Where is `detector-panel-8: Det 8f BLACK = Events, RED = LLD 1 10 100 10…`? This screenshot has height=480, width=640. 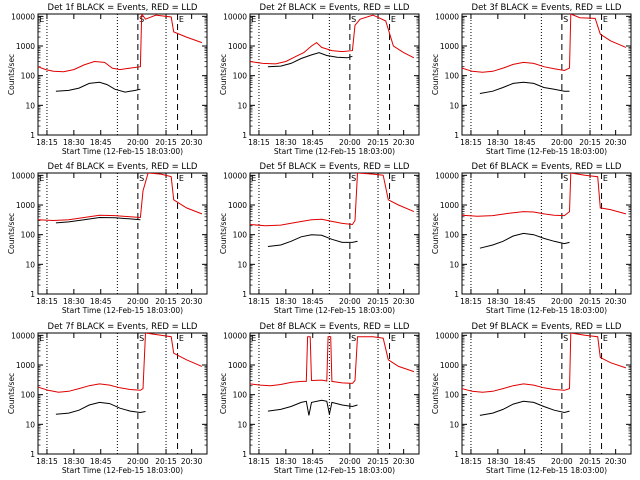
detector-panel-8: Det 8f BLACK = Events, RED = LLD 1 10 100 10… is located at coordinates (319, 398).